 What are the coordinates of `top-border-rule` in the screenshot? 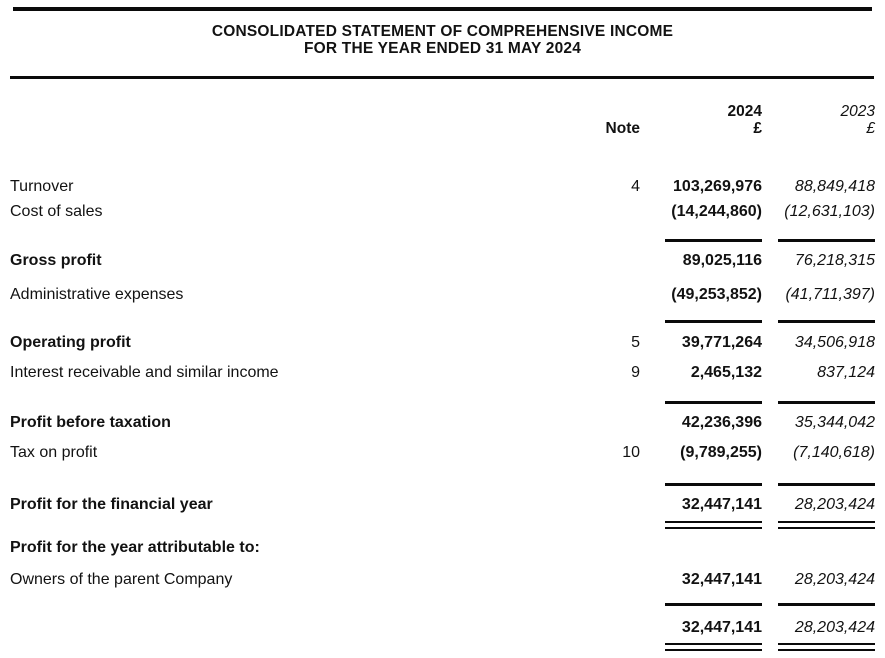 It's located at (442, 9).